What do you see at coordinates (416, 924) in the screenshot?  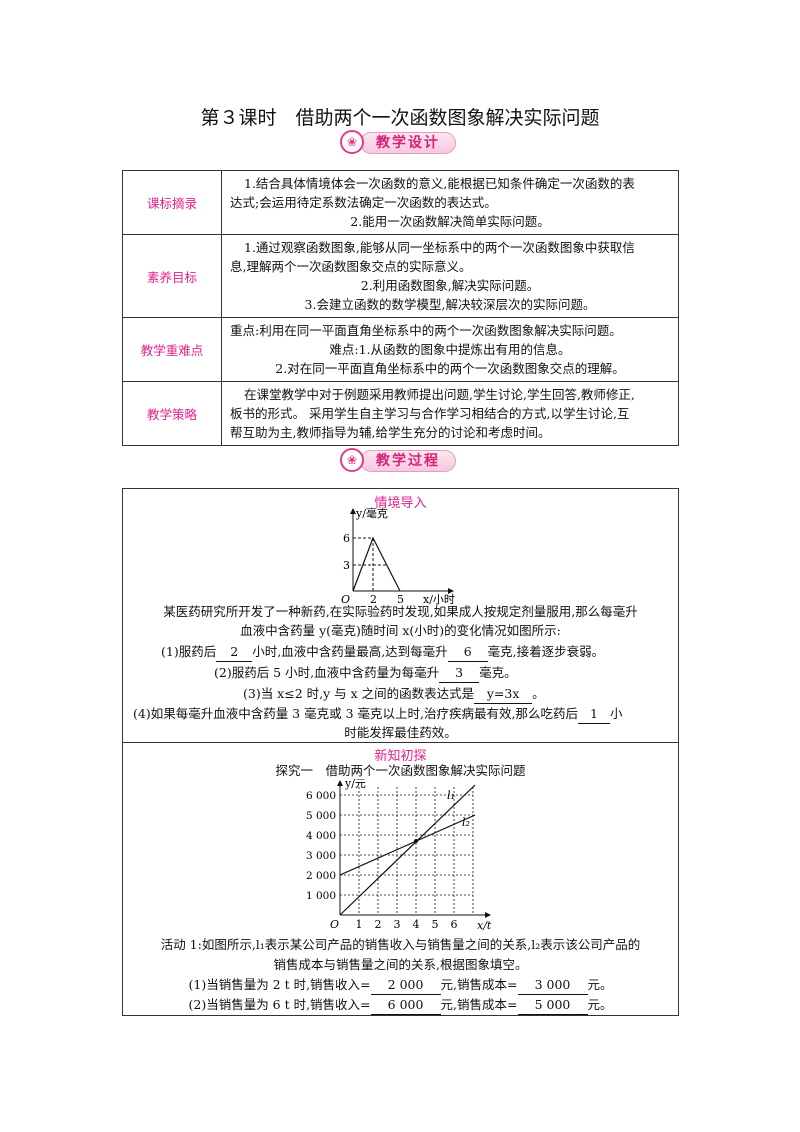 I see `x-tick-label: 4` at bounding box center [416, 924].